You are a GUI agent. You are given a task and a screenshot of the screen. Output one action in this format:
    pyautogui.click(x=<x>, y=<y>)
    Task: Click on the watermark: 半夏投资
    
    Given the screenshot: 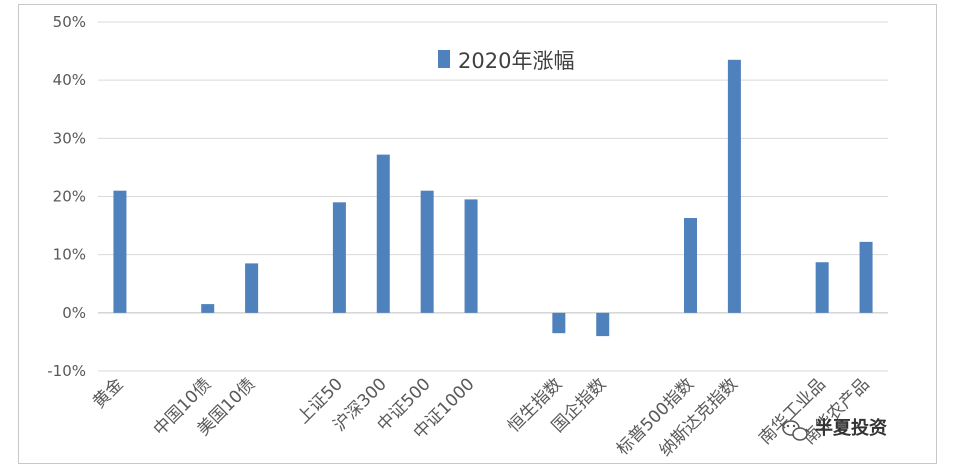 What is the action you would take?
    pyautogui.click(x=834, y=429)
    